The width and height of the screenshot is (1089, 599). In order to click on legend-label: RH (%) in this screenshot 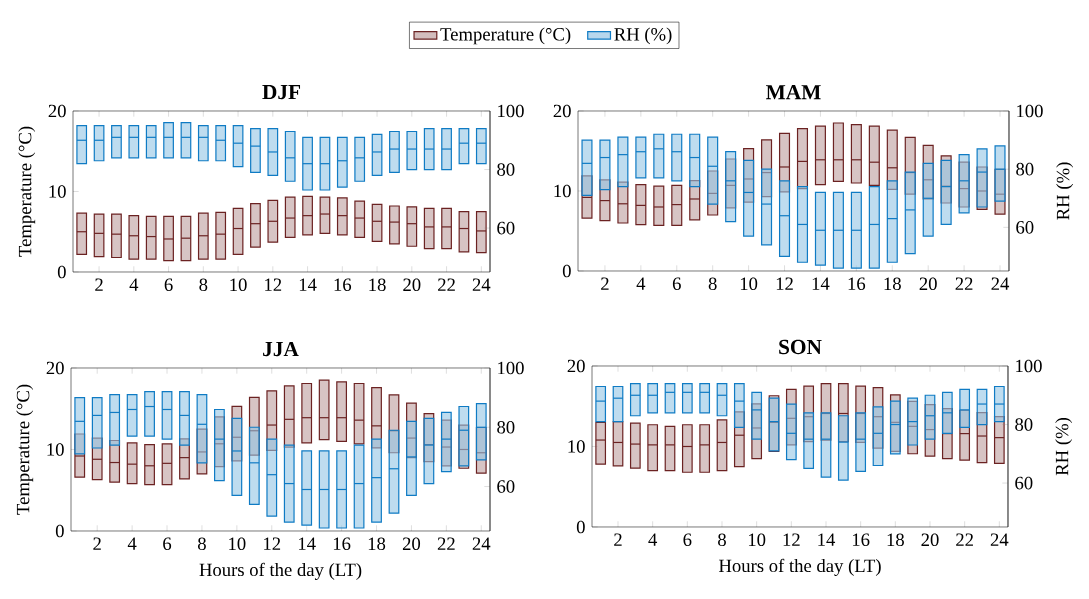, I will do `click(643, 36)`.